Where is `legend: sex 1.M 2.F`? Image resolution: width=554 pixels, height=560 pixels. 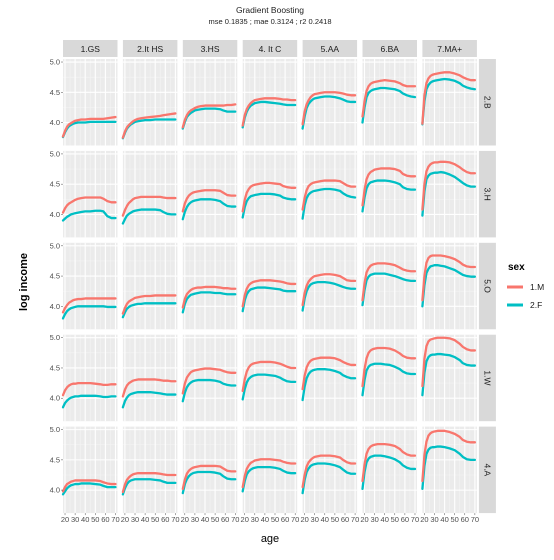 legend: sex 1.M 2.F is located at coordinates (525, 286).